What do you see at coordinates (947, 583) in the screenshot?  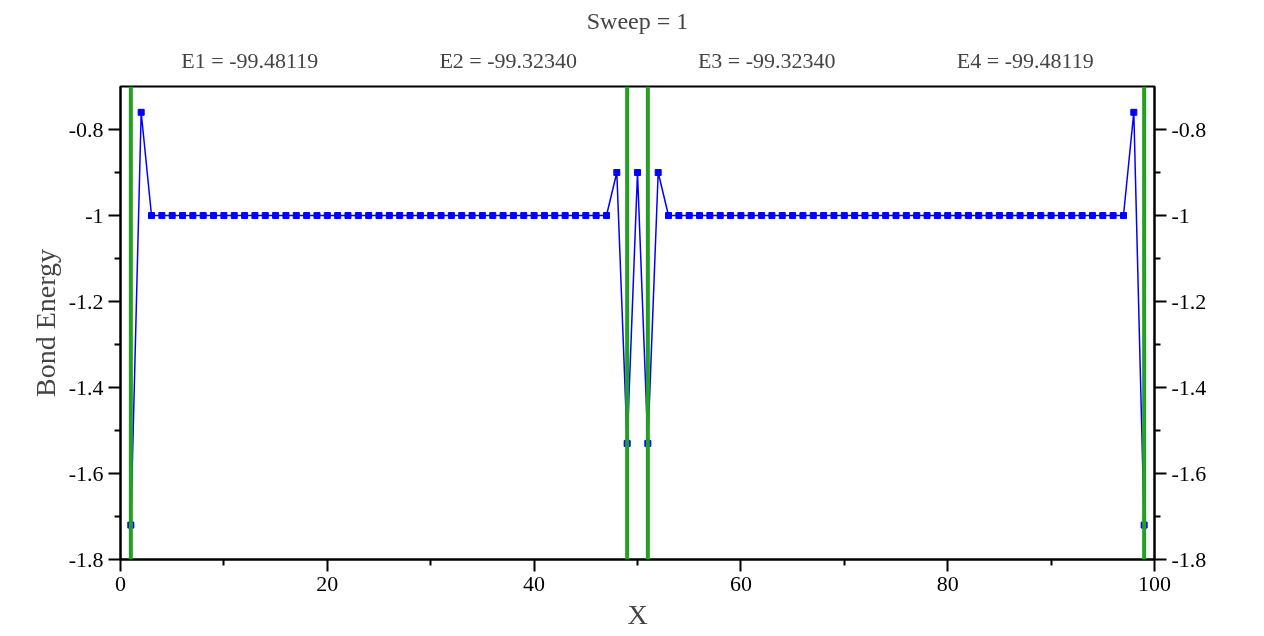 I see `x-tick-label: 80` at bounding box center [947, 583].